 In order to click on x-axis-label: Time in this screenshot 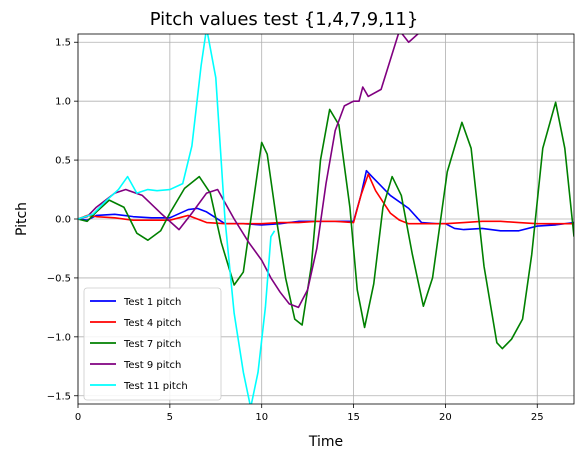, I will do `click(325, 442)`.